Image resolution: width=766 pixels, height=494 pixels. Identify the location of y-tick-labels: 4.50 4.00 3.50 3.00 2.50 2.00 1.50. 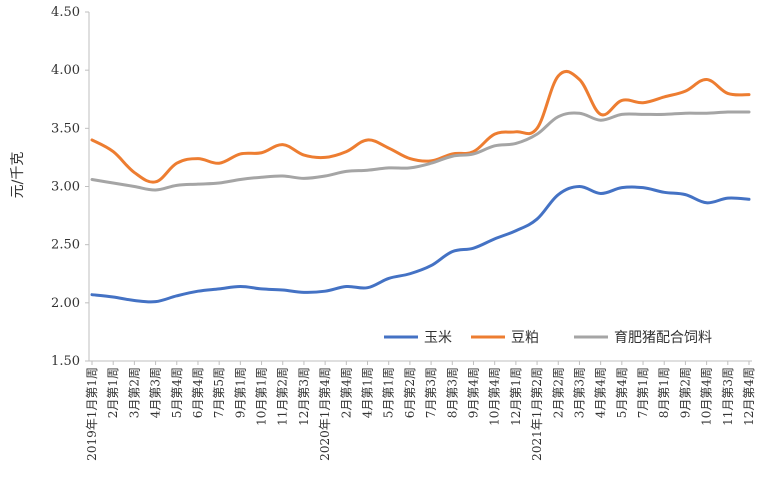
(70, 187).